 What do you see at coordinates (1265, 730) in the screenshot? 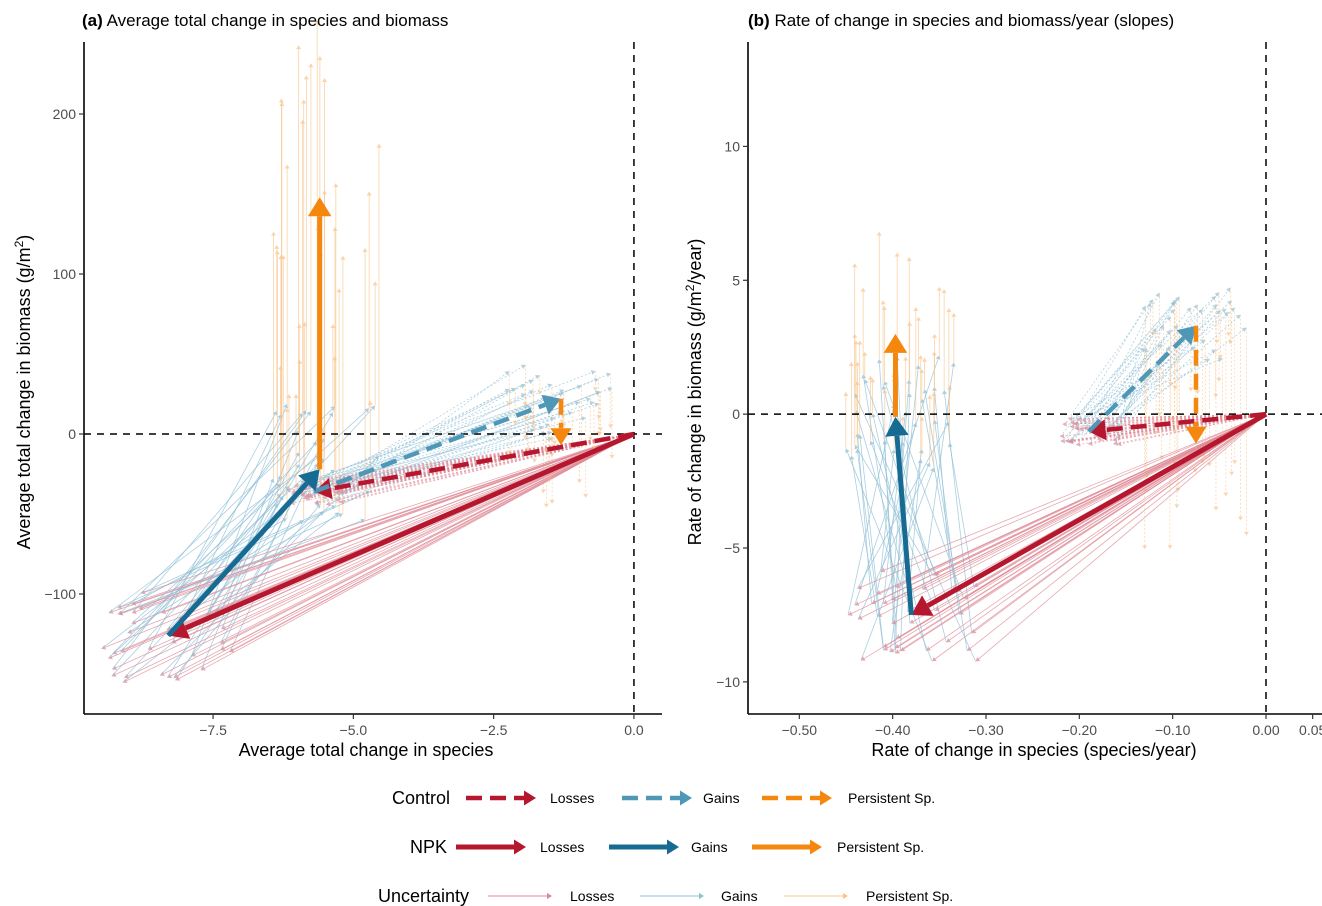
I see `x-tick-label: 0.00` at bounding box center [1265, 730].